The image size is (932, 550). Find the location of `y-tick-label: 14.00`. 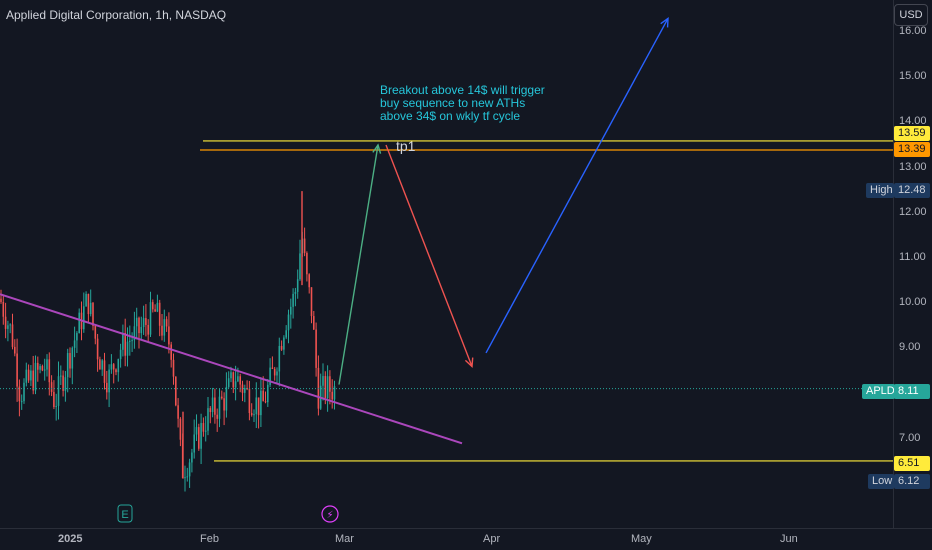

y-tick-label: 14.00 is located at coordinates (913, 121).